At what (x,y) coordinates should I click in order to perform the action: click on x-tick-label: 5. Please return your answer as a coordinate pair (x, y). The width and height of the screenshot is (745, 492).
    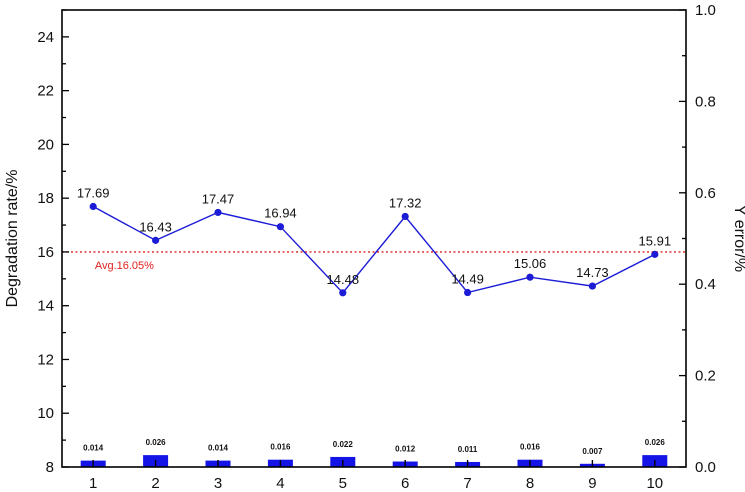
    Looking at the image, I should click on (343, 483).